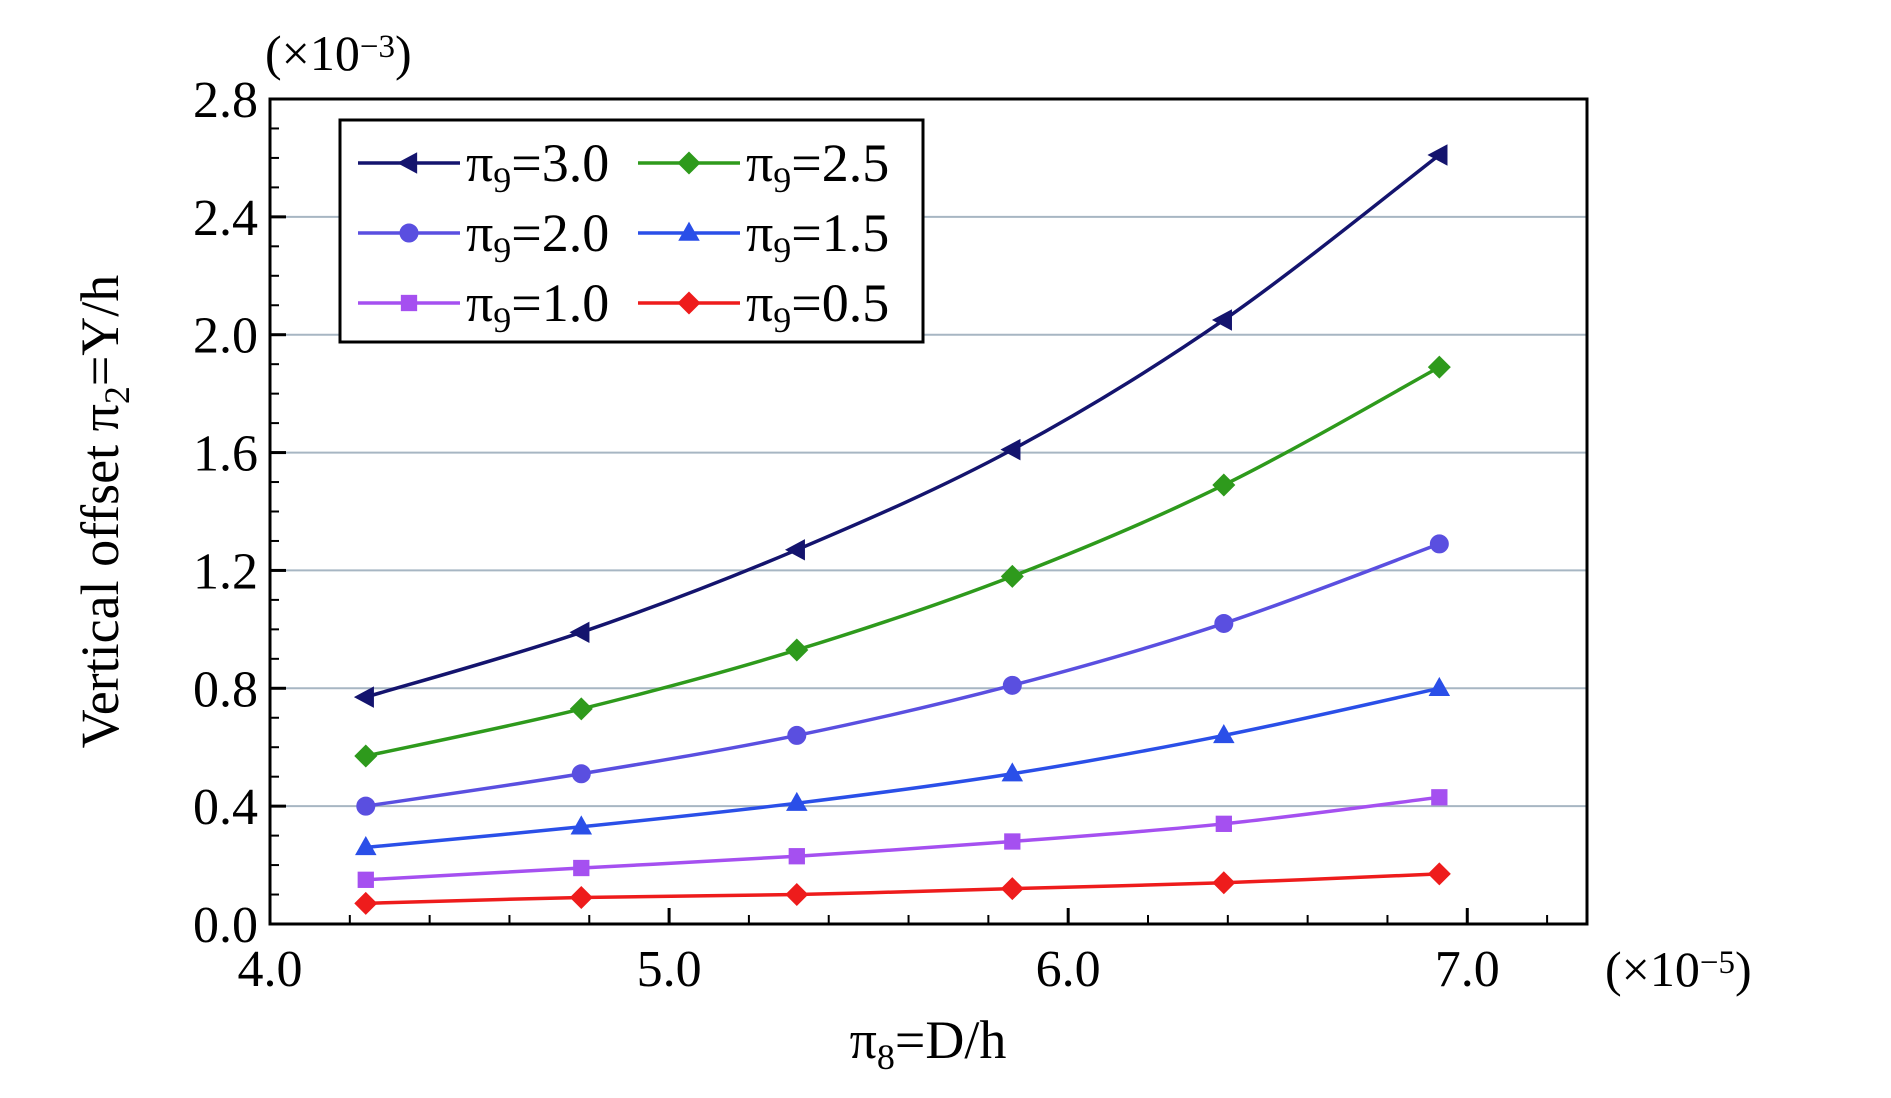  I want to click on y-tick-label: 1.6, so click(225, 454).